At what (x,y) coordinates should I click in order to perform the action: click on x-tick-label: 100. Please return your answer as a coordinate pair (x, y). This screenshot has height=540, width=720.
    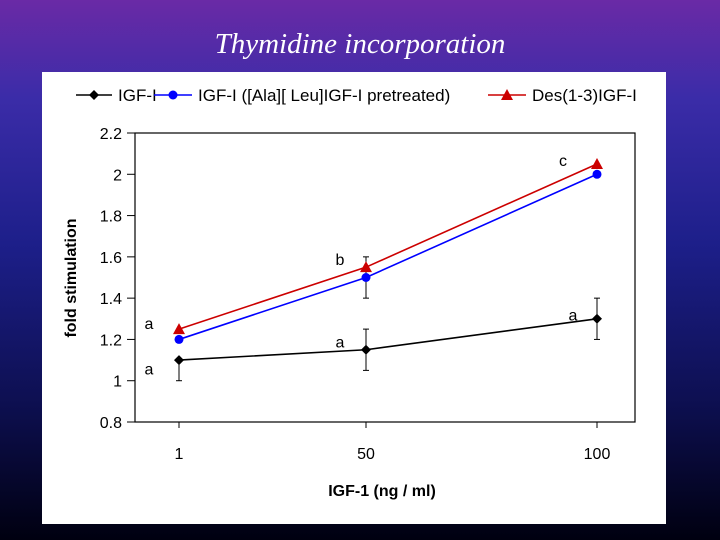
    Looking at the image, I should click on (597, 454).